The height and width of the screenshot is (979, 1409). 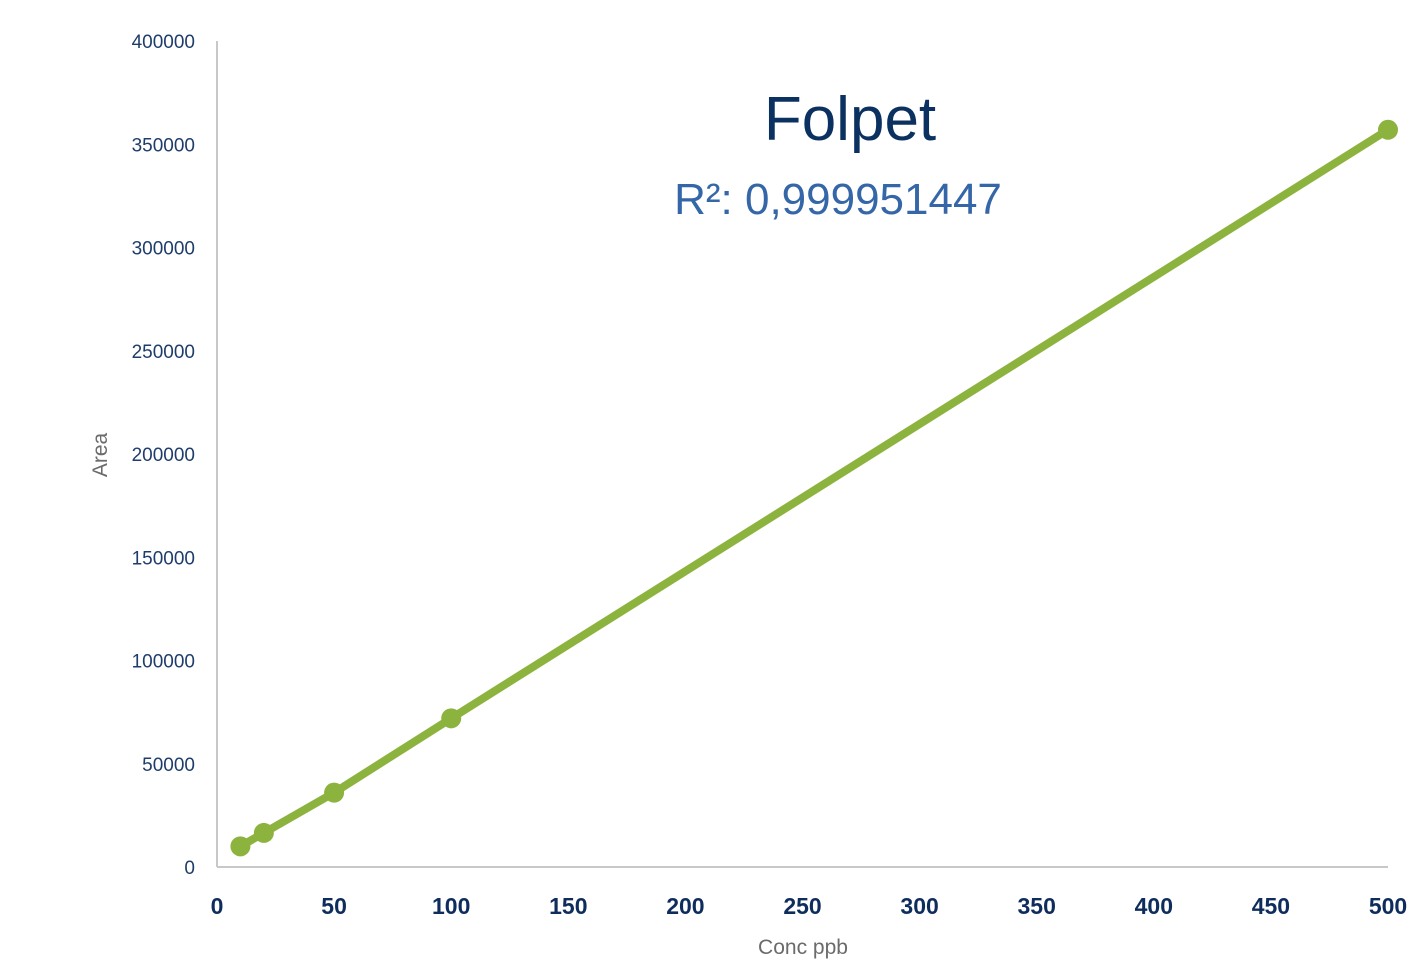 What do you see at coordinates (100, 455) in the screenshot?
I see `y-axis-title: Area` at bounding box center [100, 455].